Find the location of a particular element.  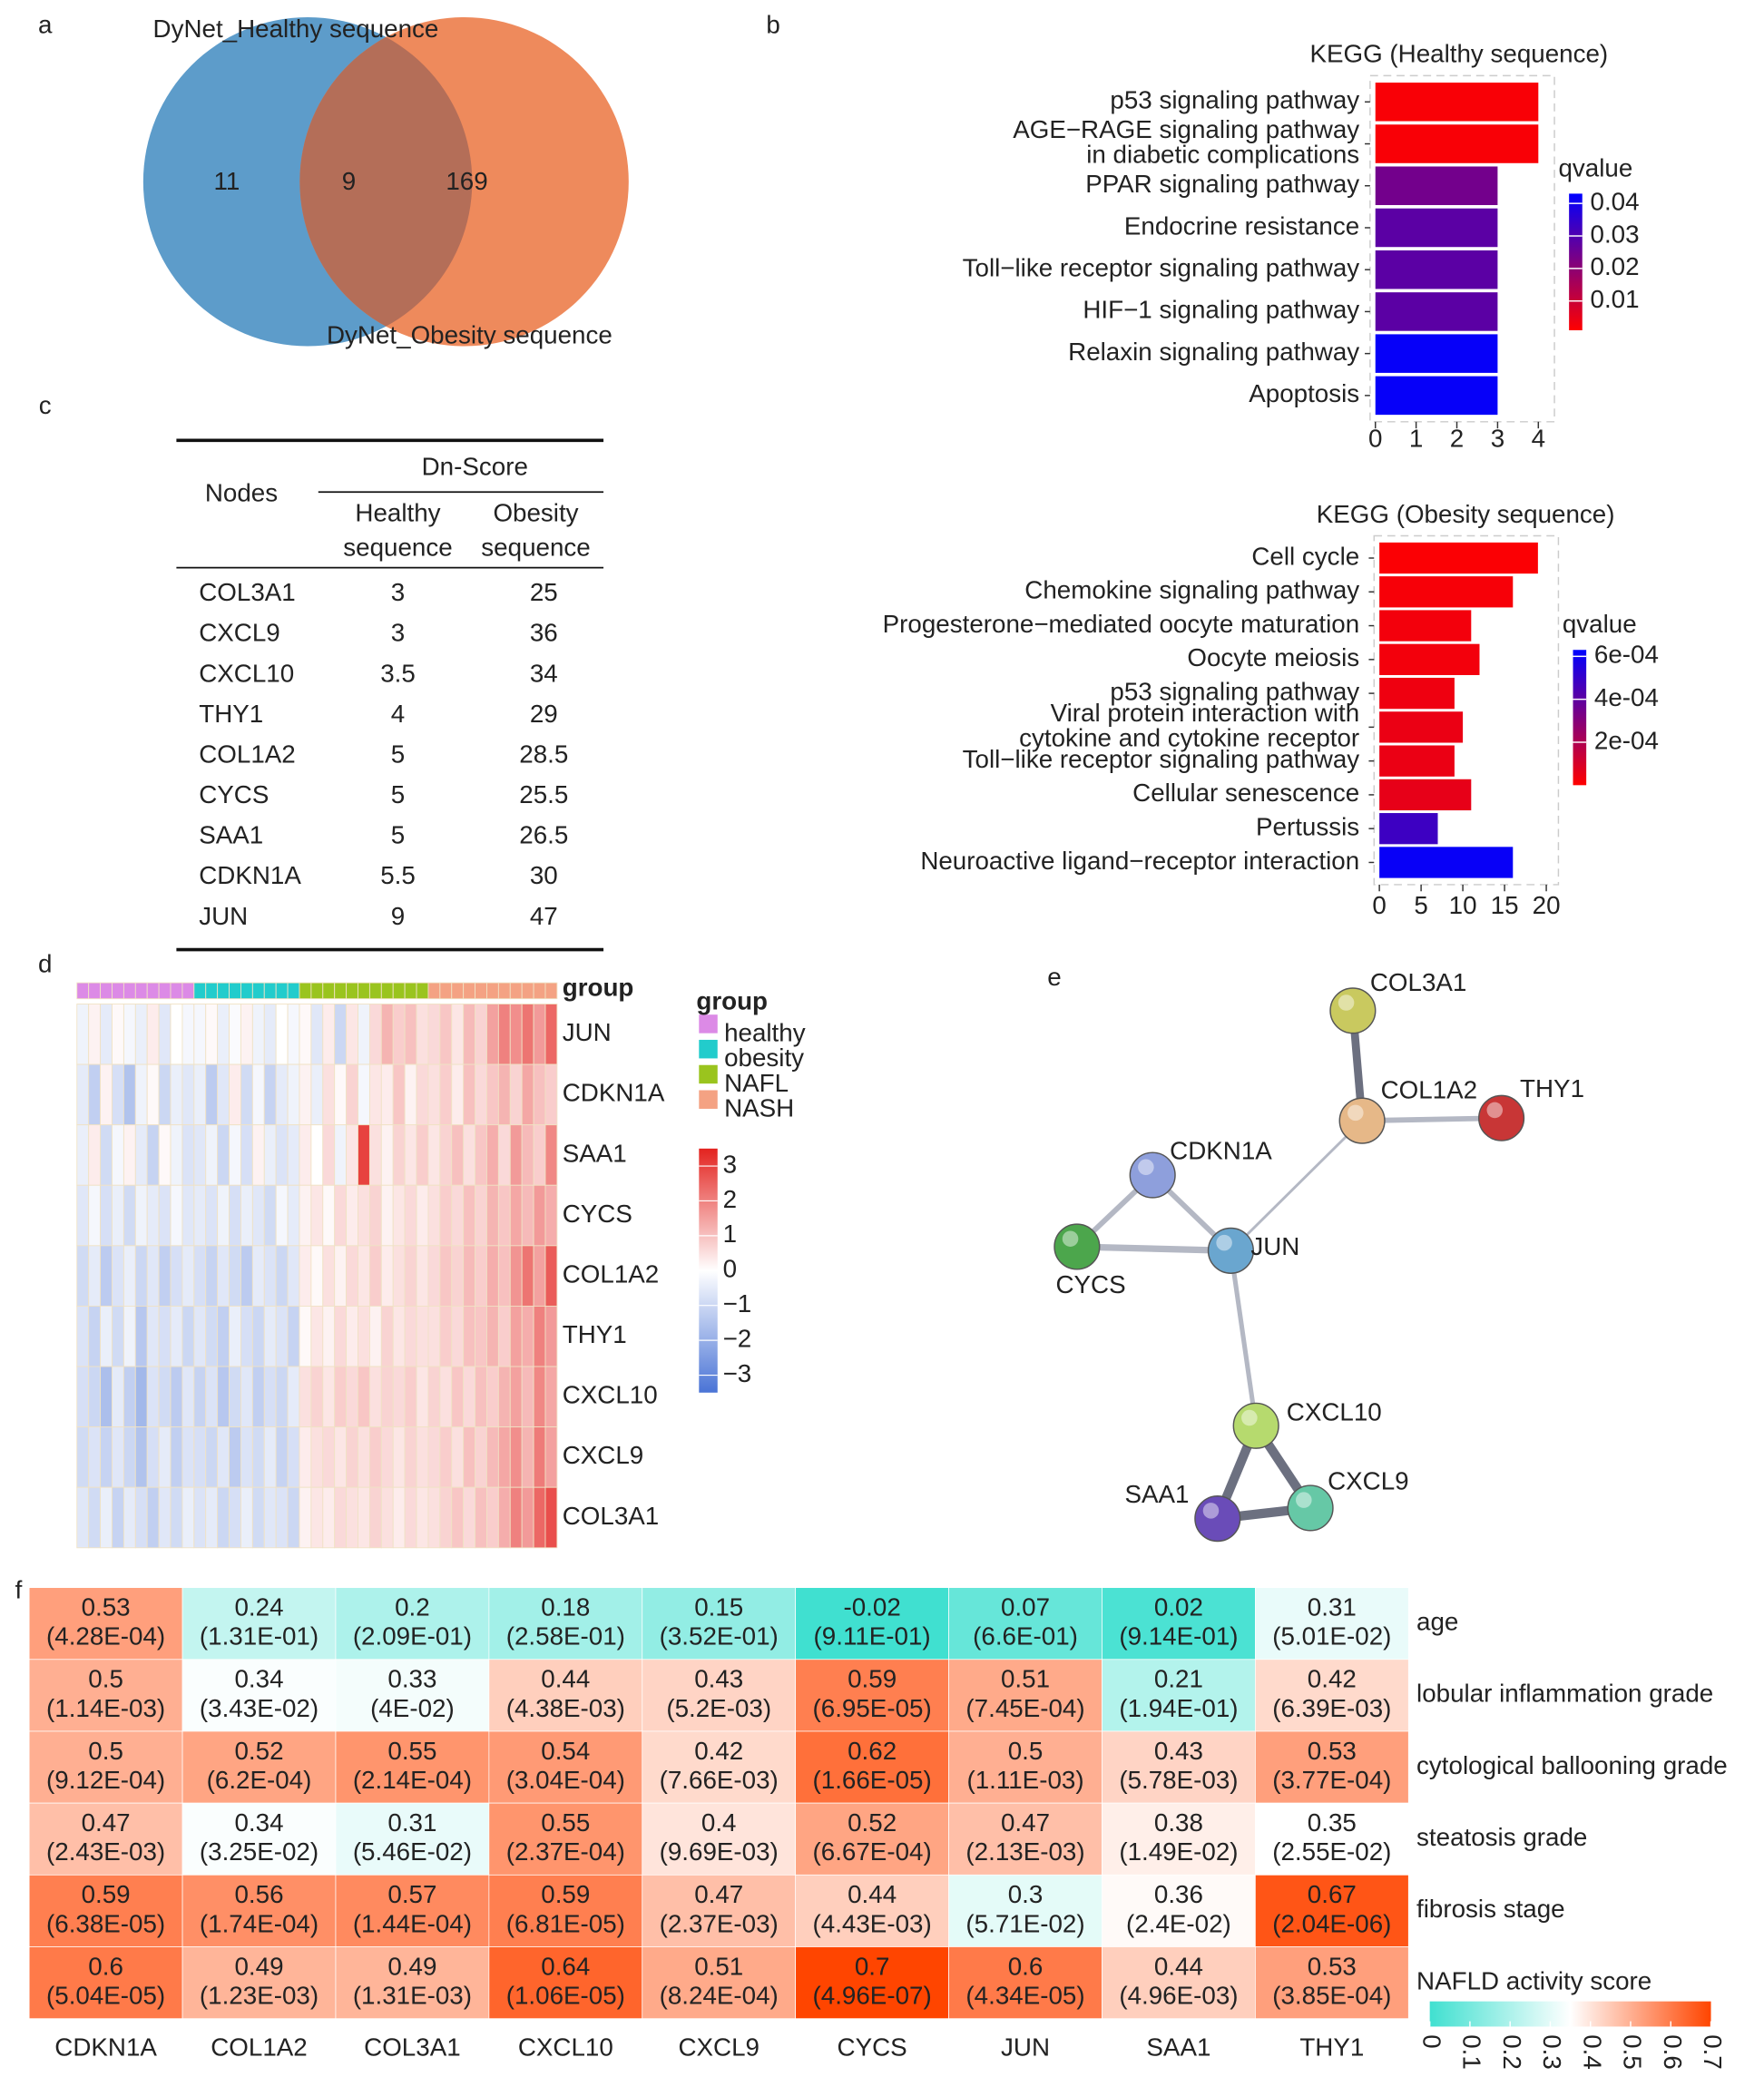

cell-pvalue: (1.14E-03) is located at coordinates (105, 1708).